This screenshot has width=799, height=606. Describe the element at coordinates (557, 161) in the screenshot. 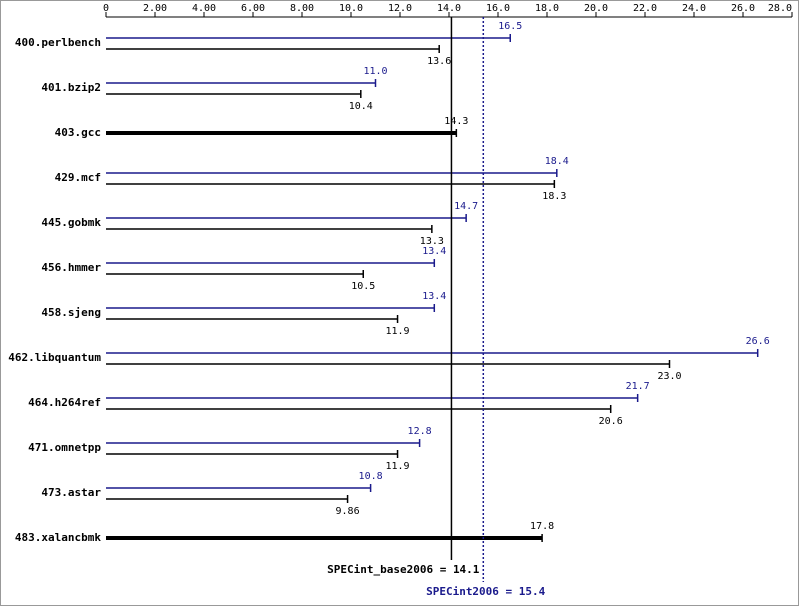

I see `value-label: 18.4` at that location.